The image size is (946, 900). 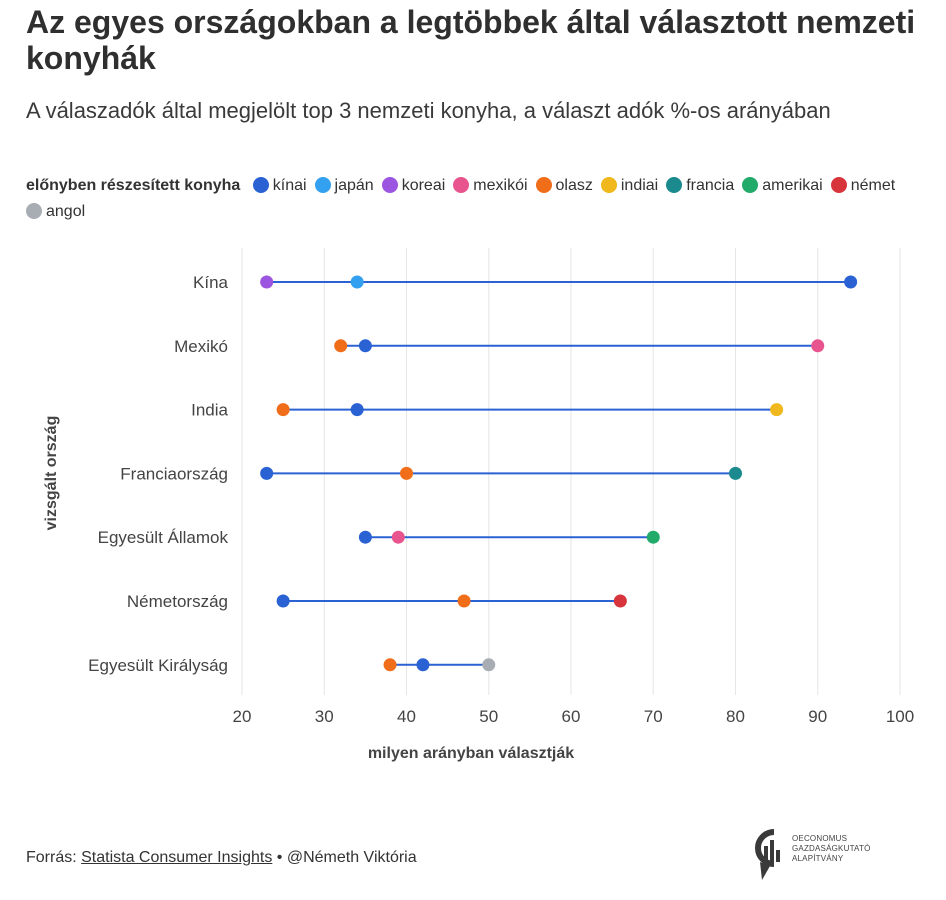 I want to click on x-axis-label: milyen arányban választják, so click(x=471, y=753).